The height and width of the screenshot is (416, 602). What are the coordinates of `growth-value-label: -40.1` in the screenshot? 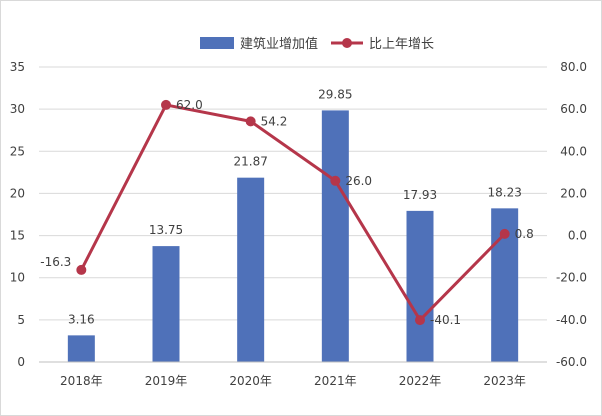 It's located at (445, 320).